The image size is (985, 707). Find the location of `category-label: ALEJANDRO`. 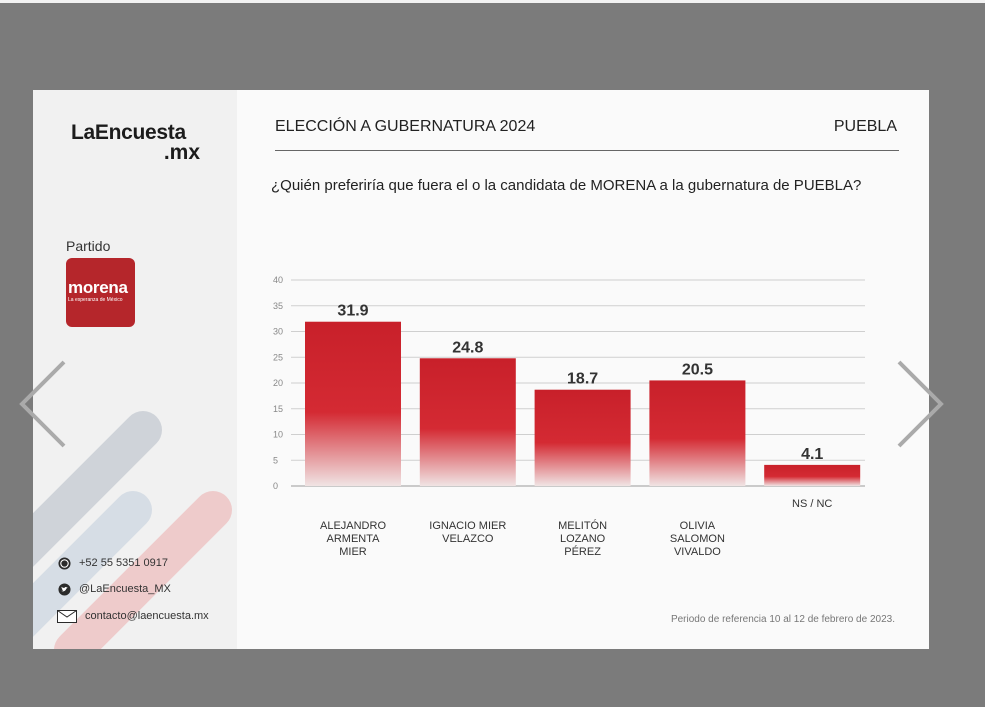

category-label: ALEJANDRO is located at coordinates (353, 526).